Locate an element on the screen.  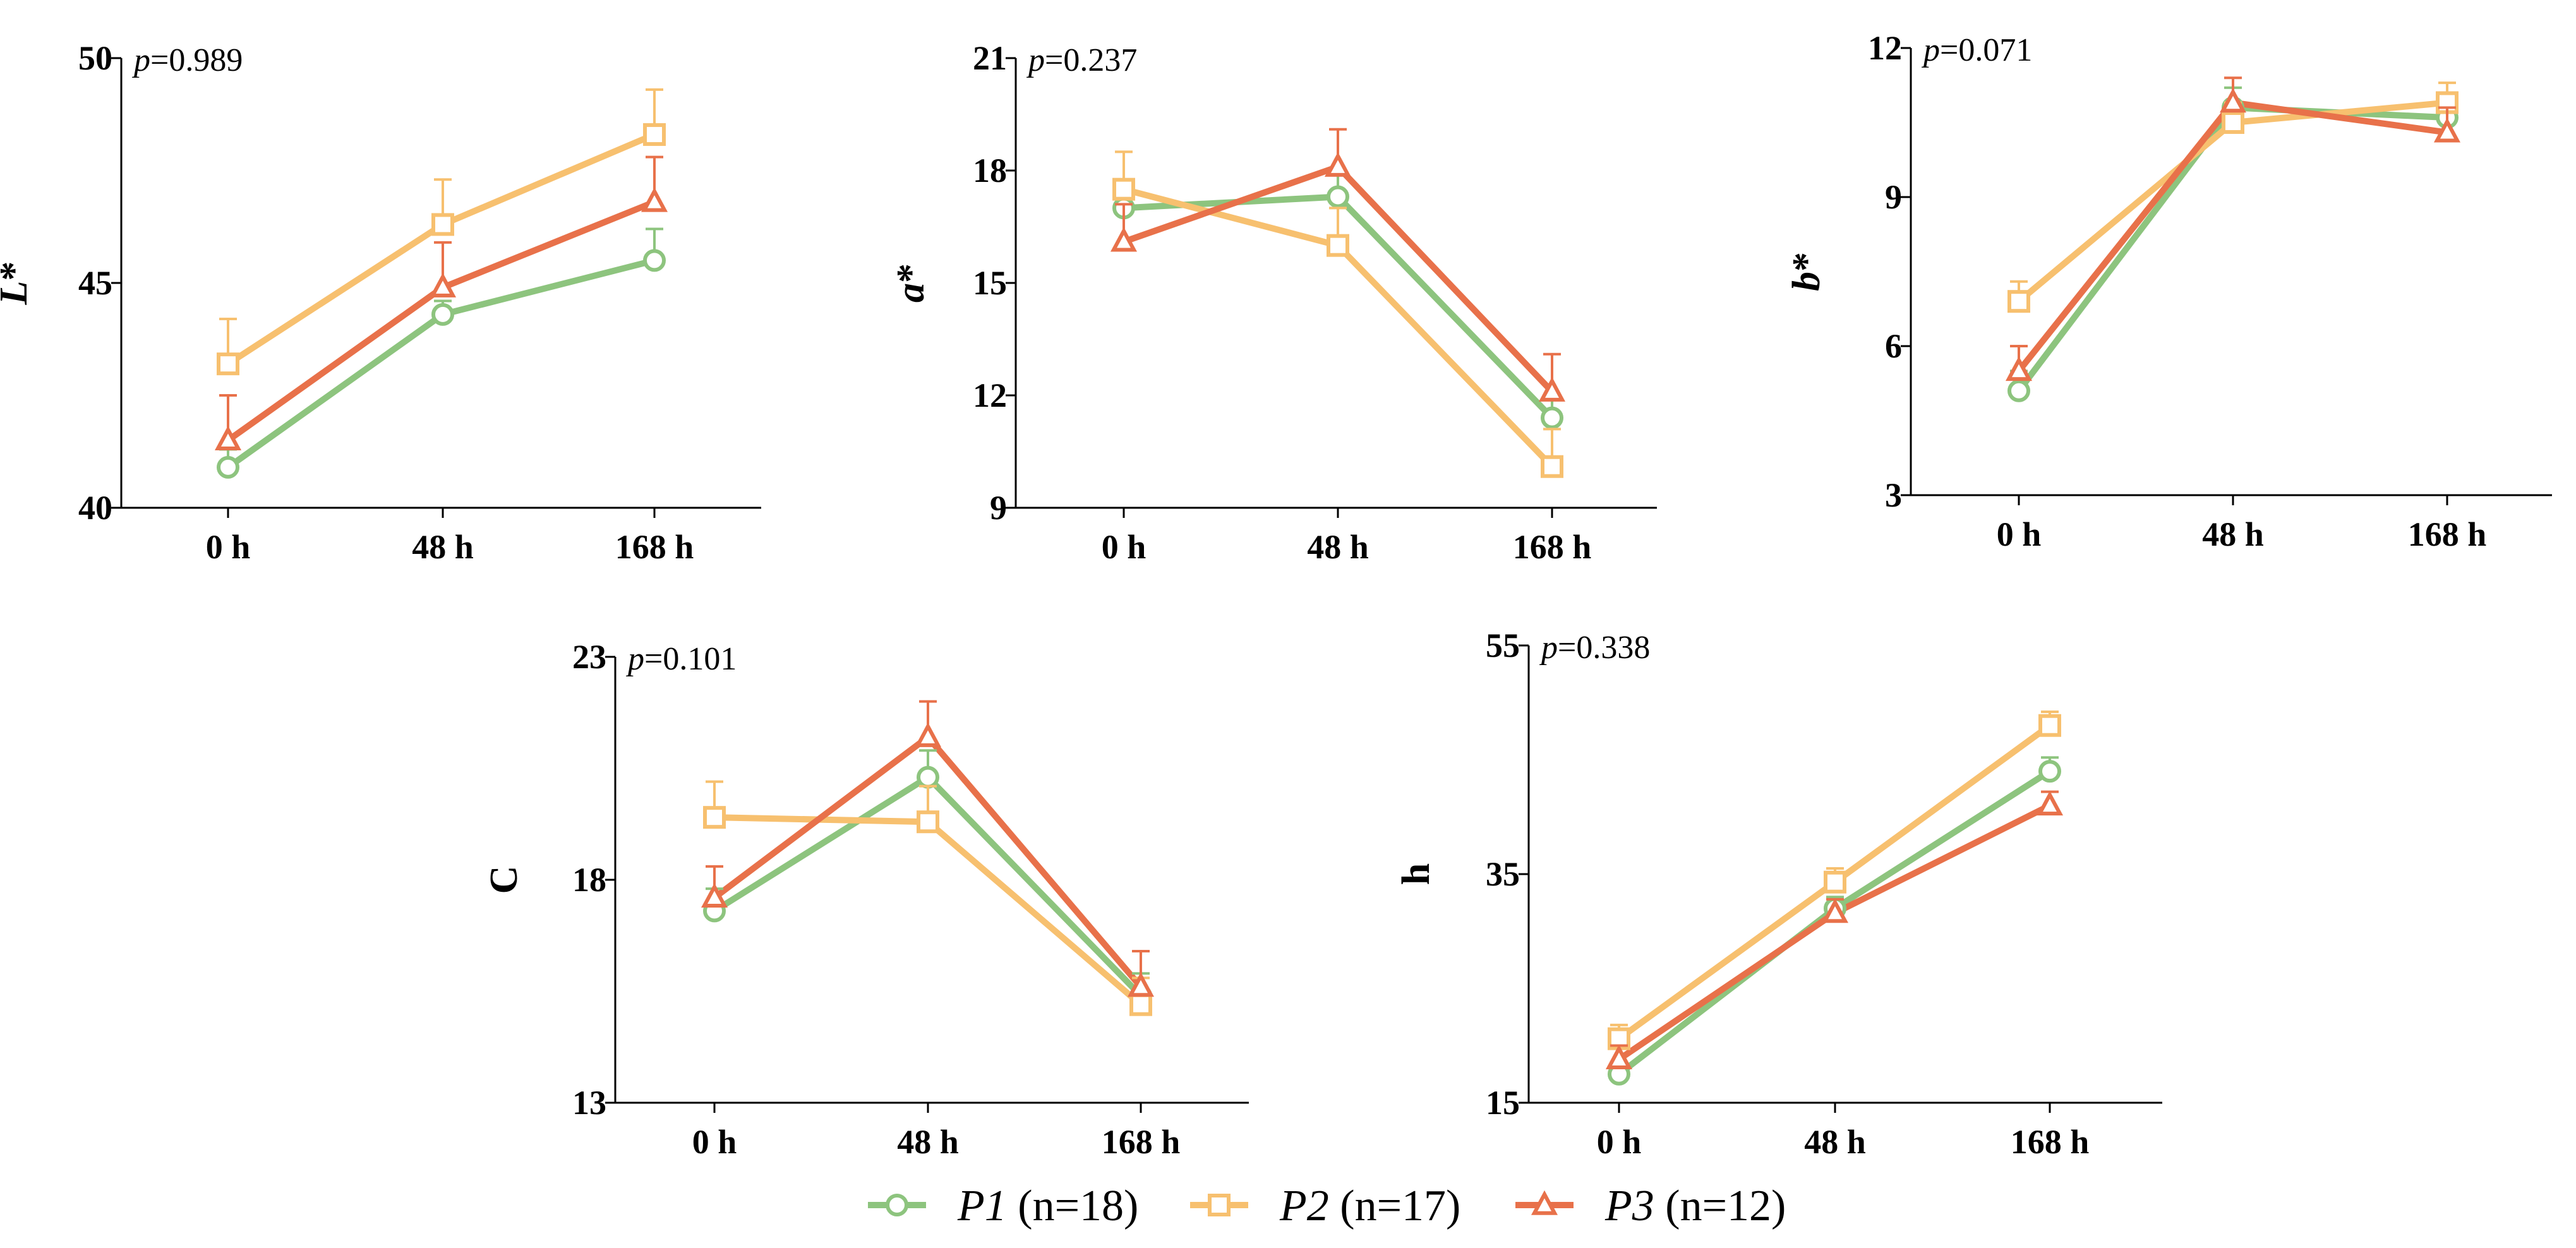
legend-item-p1: P1 (n=18) is located at coordinates (1003, 1206).